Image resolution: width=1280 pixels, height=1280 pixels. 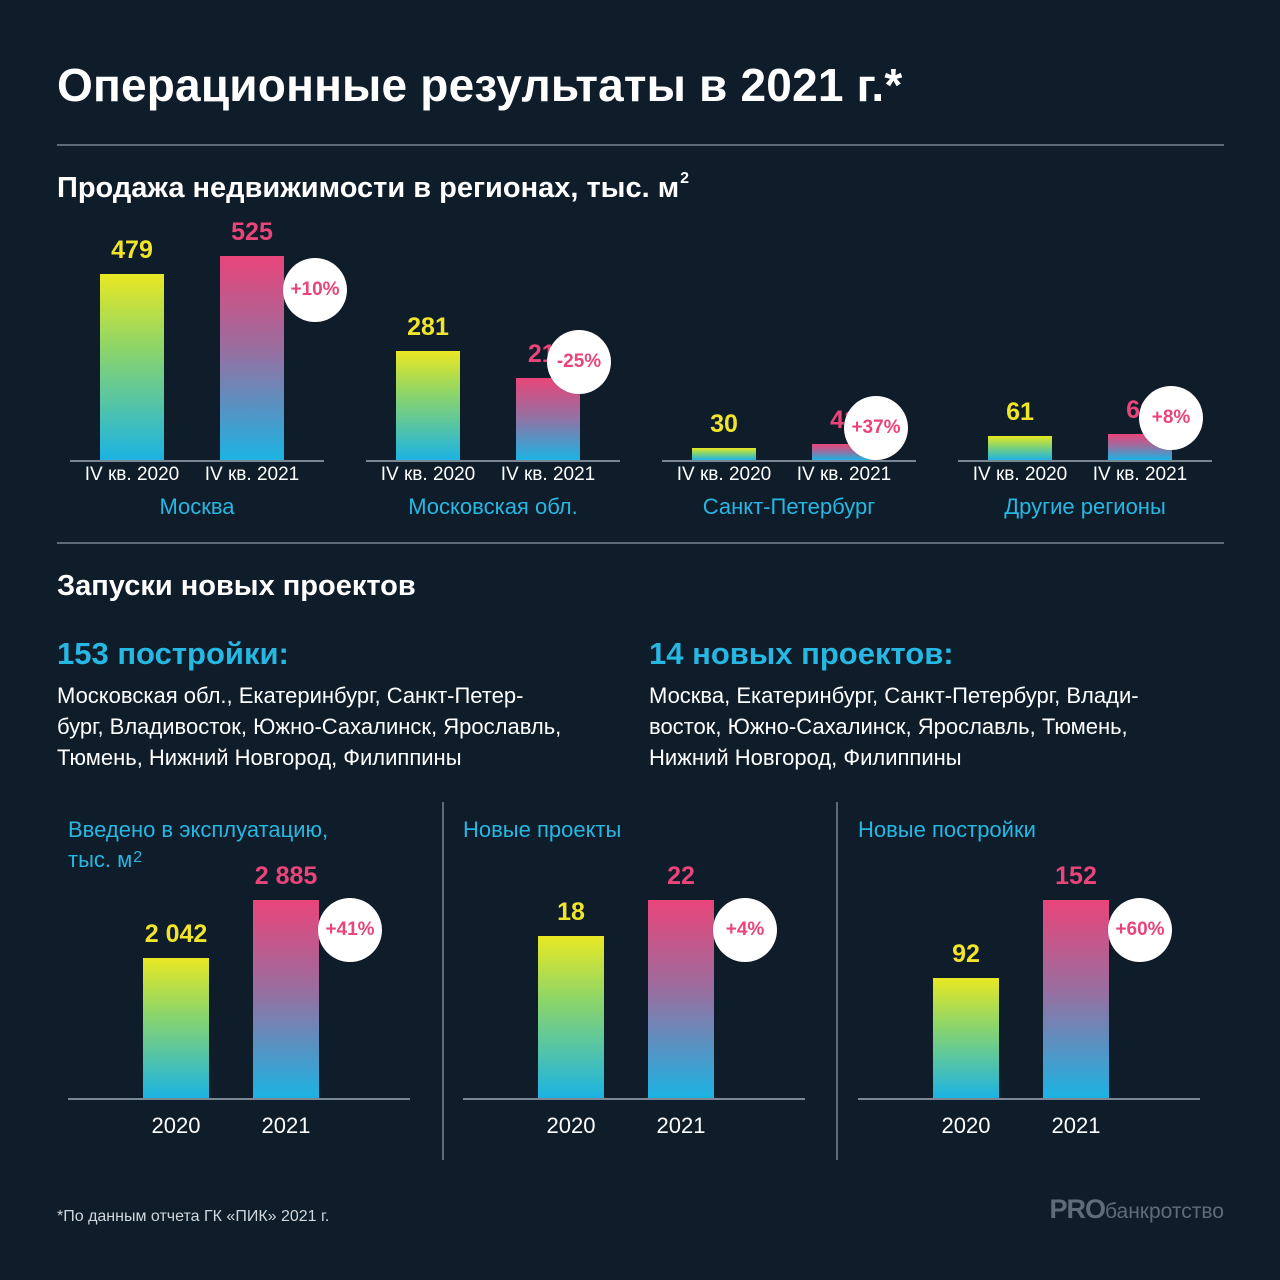 I want to click on brand-logo-rest: банкротство, so click(x=1164, y=1211).